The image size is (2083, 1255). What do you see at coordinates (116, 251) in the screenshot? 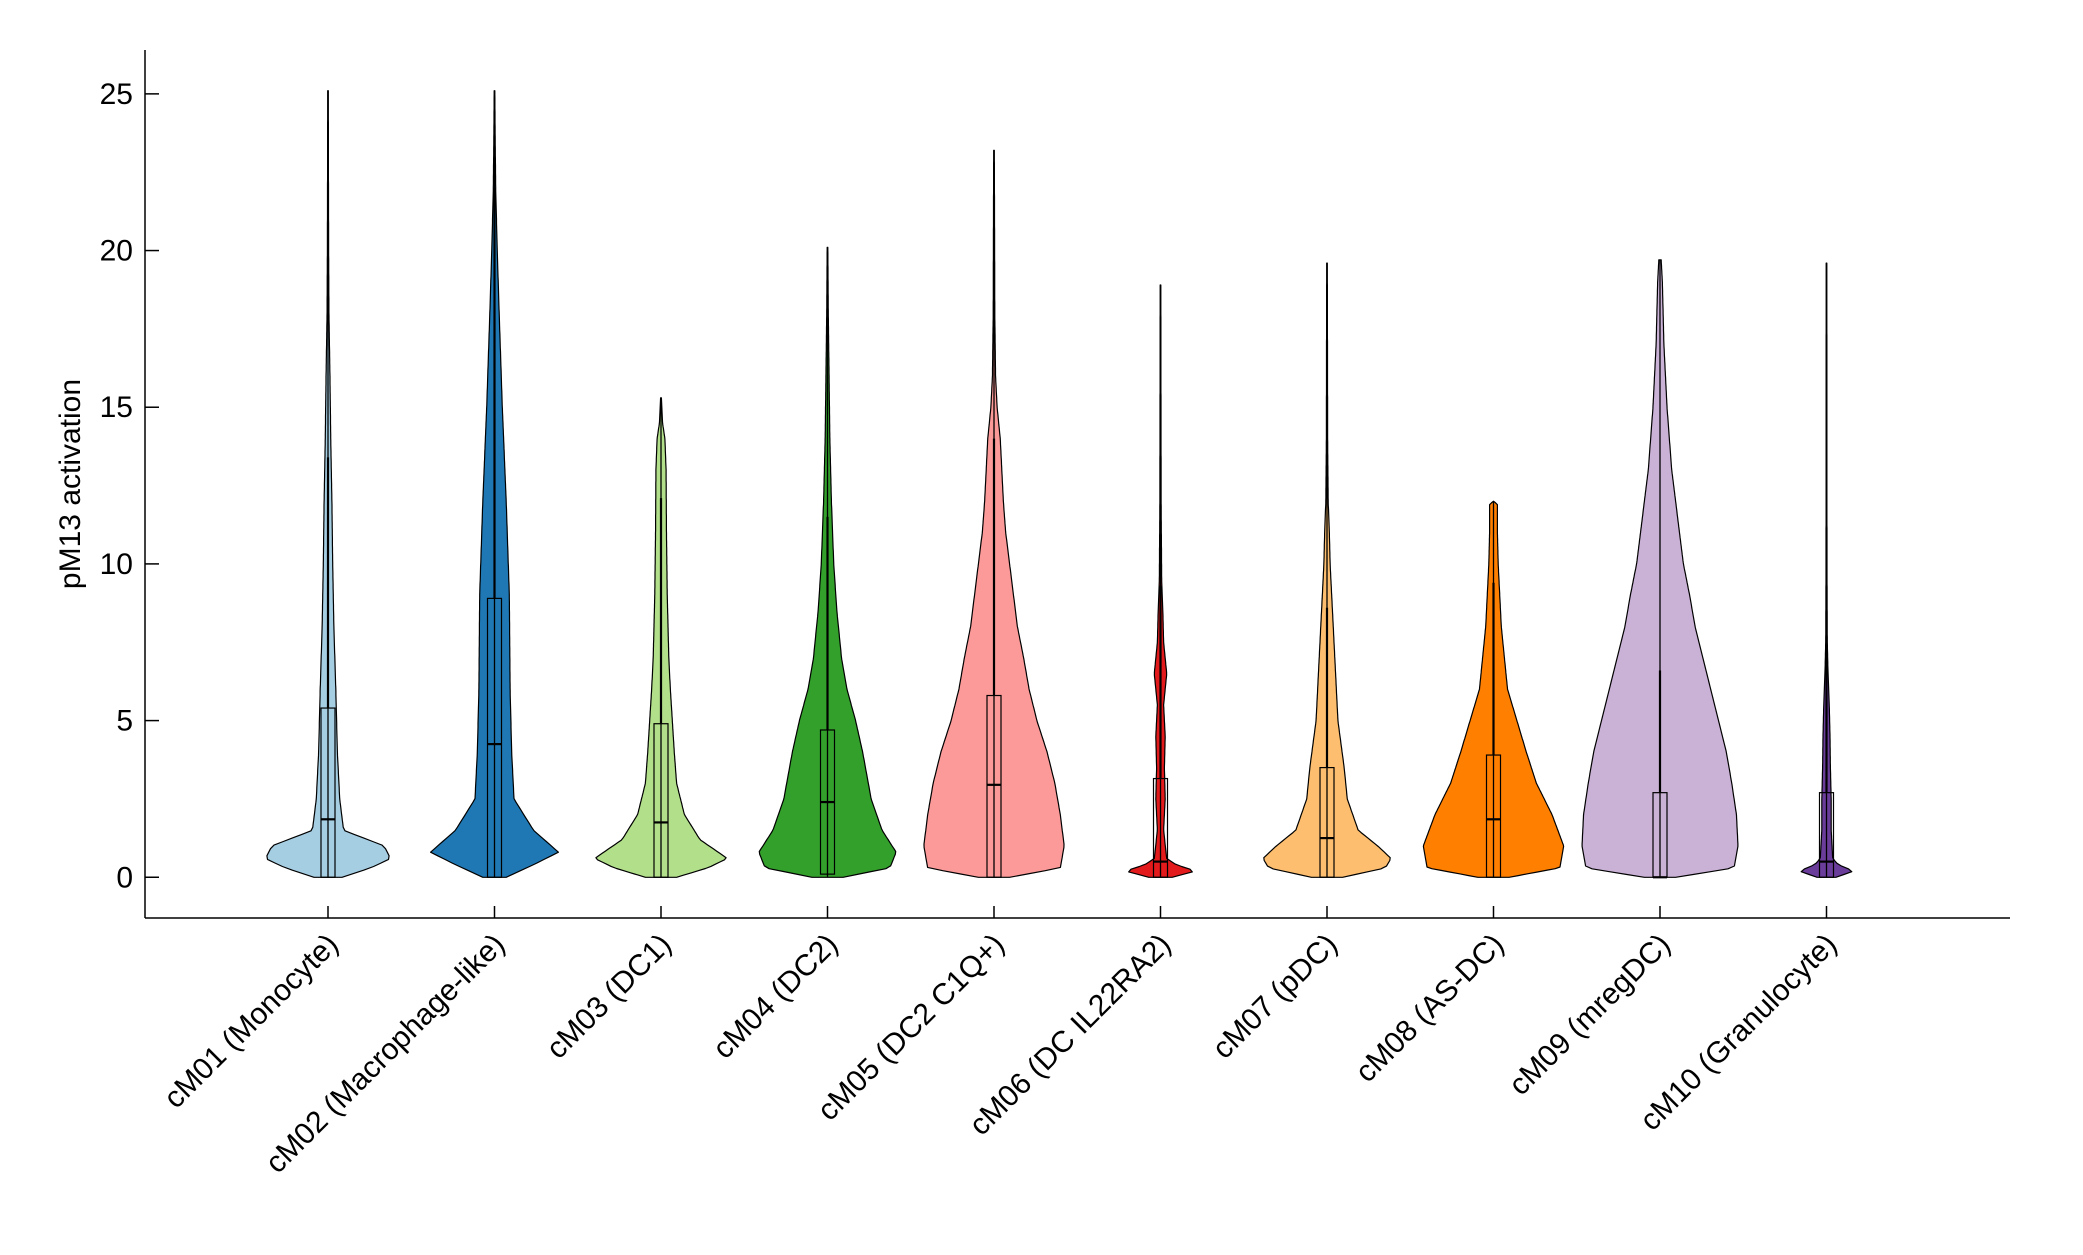
I see `y-tick-label: 20` at bounding box center [116, 251].